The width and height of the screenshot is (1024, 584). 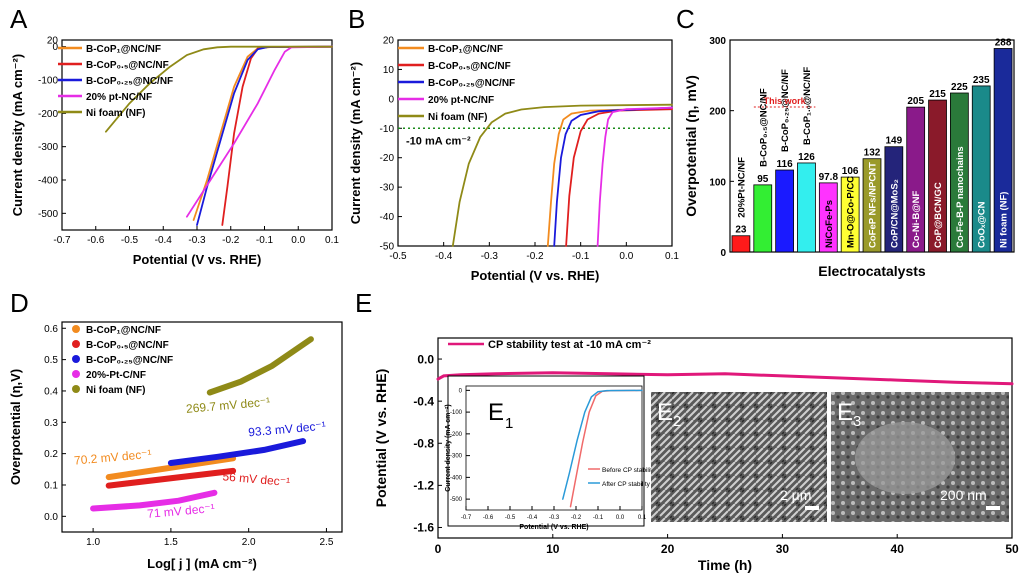 I want to click on x-tick-label: 1.5, so click(x=171, y=542).